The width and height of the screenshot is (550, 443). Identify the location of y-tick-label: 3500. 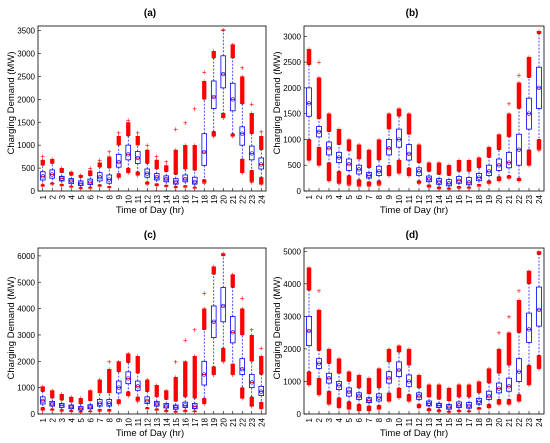
(26, 31).